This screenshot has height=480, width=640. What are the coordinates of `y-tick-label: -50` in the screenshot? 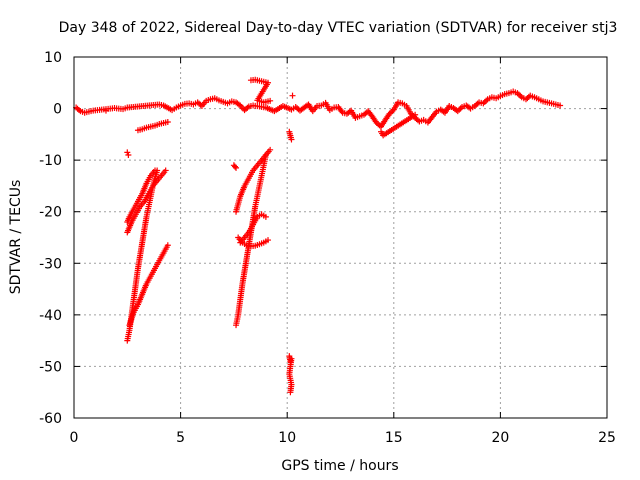 It's located at (50, 367).